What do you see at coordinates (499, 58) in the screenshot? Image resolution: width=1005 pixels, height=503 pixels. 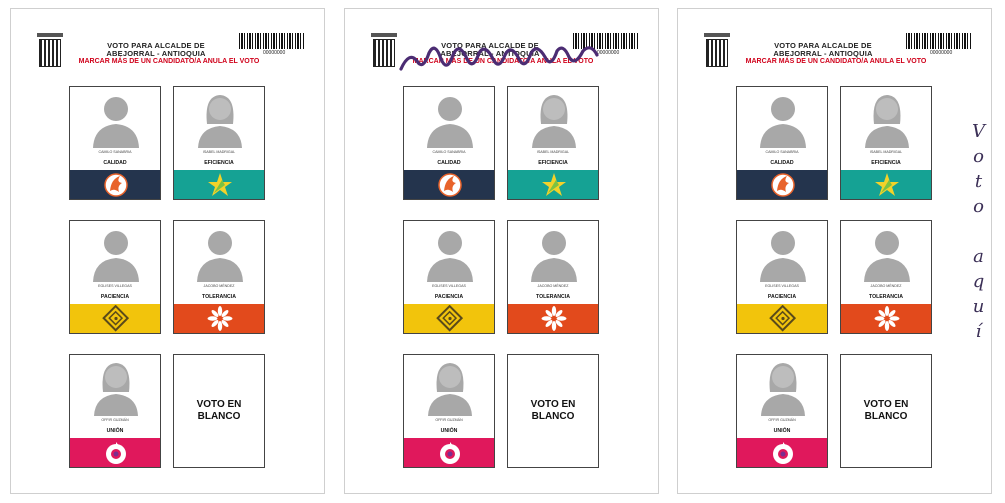 I see `scribble-mark` at bounding box center [499, 58].